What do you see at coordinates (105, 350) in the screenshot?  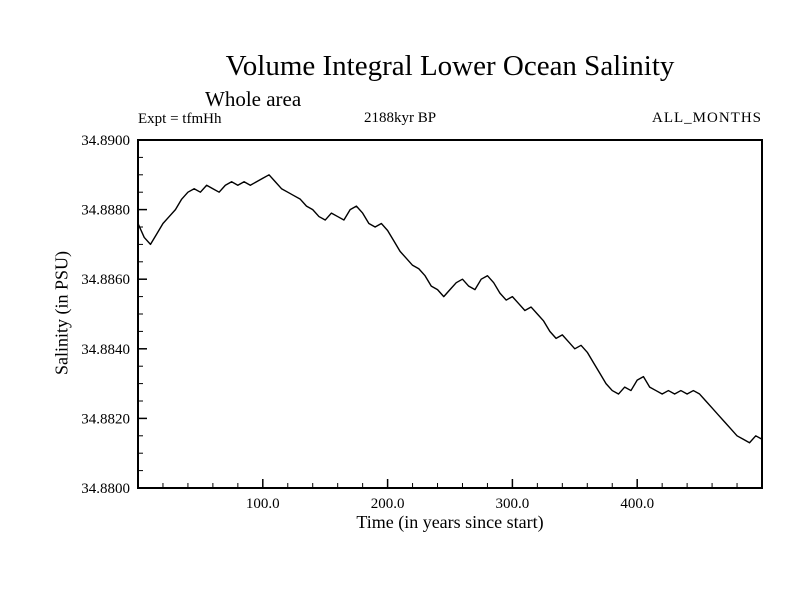 I see `y-tick-label: 34.8840` at bounding box center [105, 350].